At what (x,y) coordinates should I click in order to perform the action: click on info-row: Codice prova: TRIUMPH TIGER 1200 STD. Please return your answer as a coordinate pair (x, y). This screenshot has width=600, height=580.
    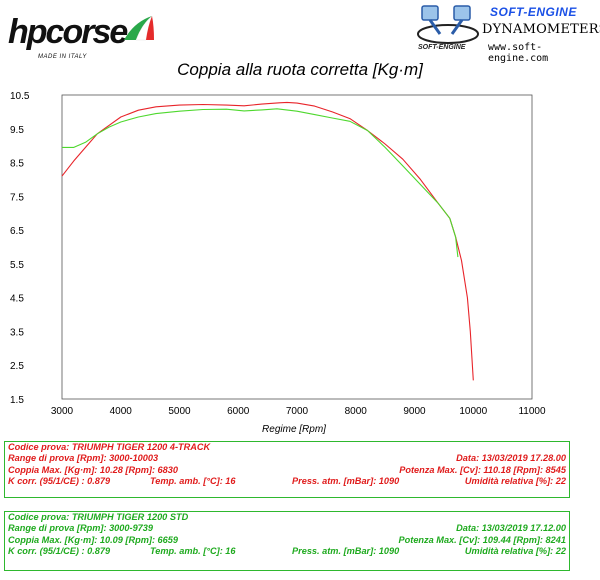
    Looking at the image, I should click on (287, 517).